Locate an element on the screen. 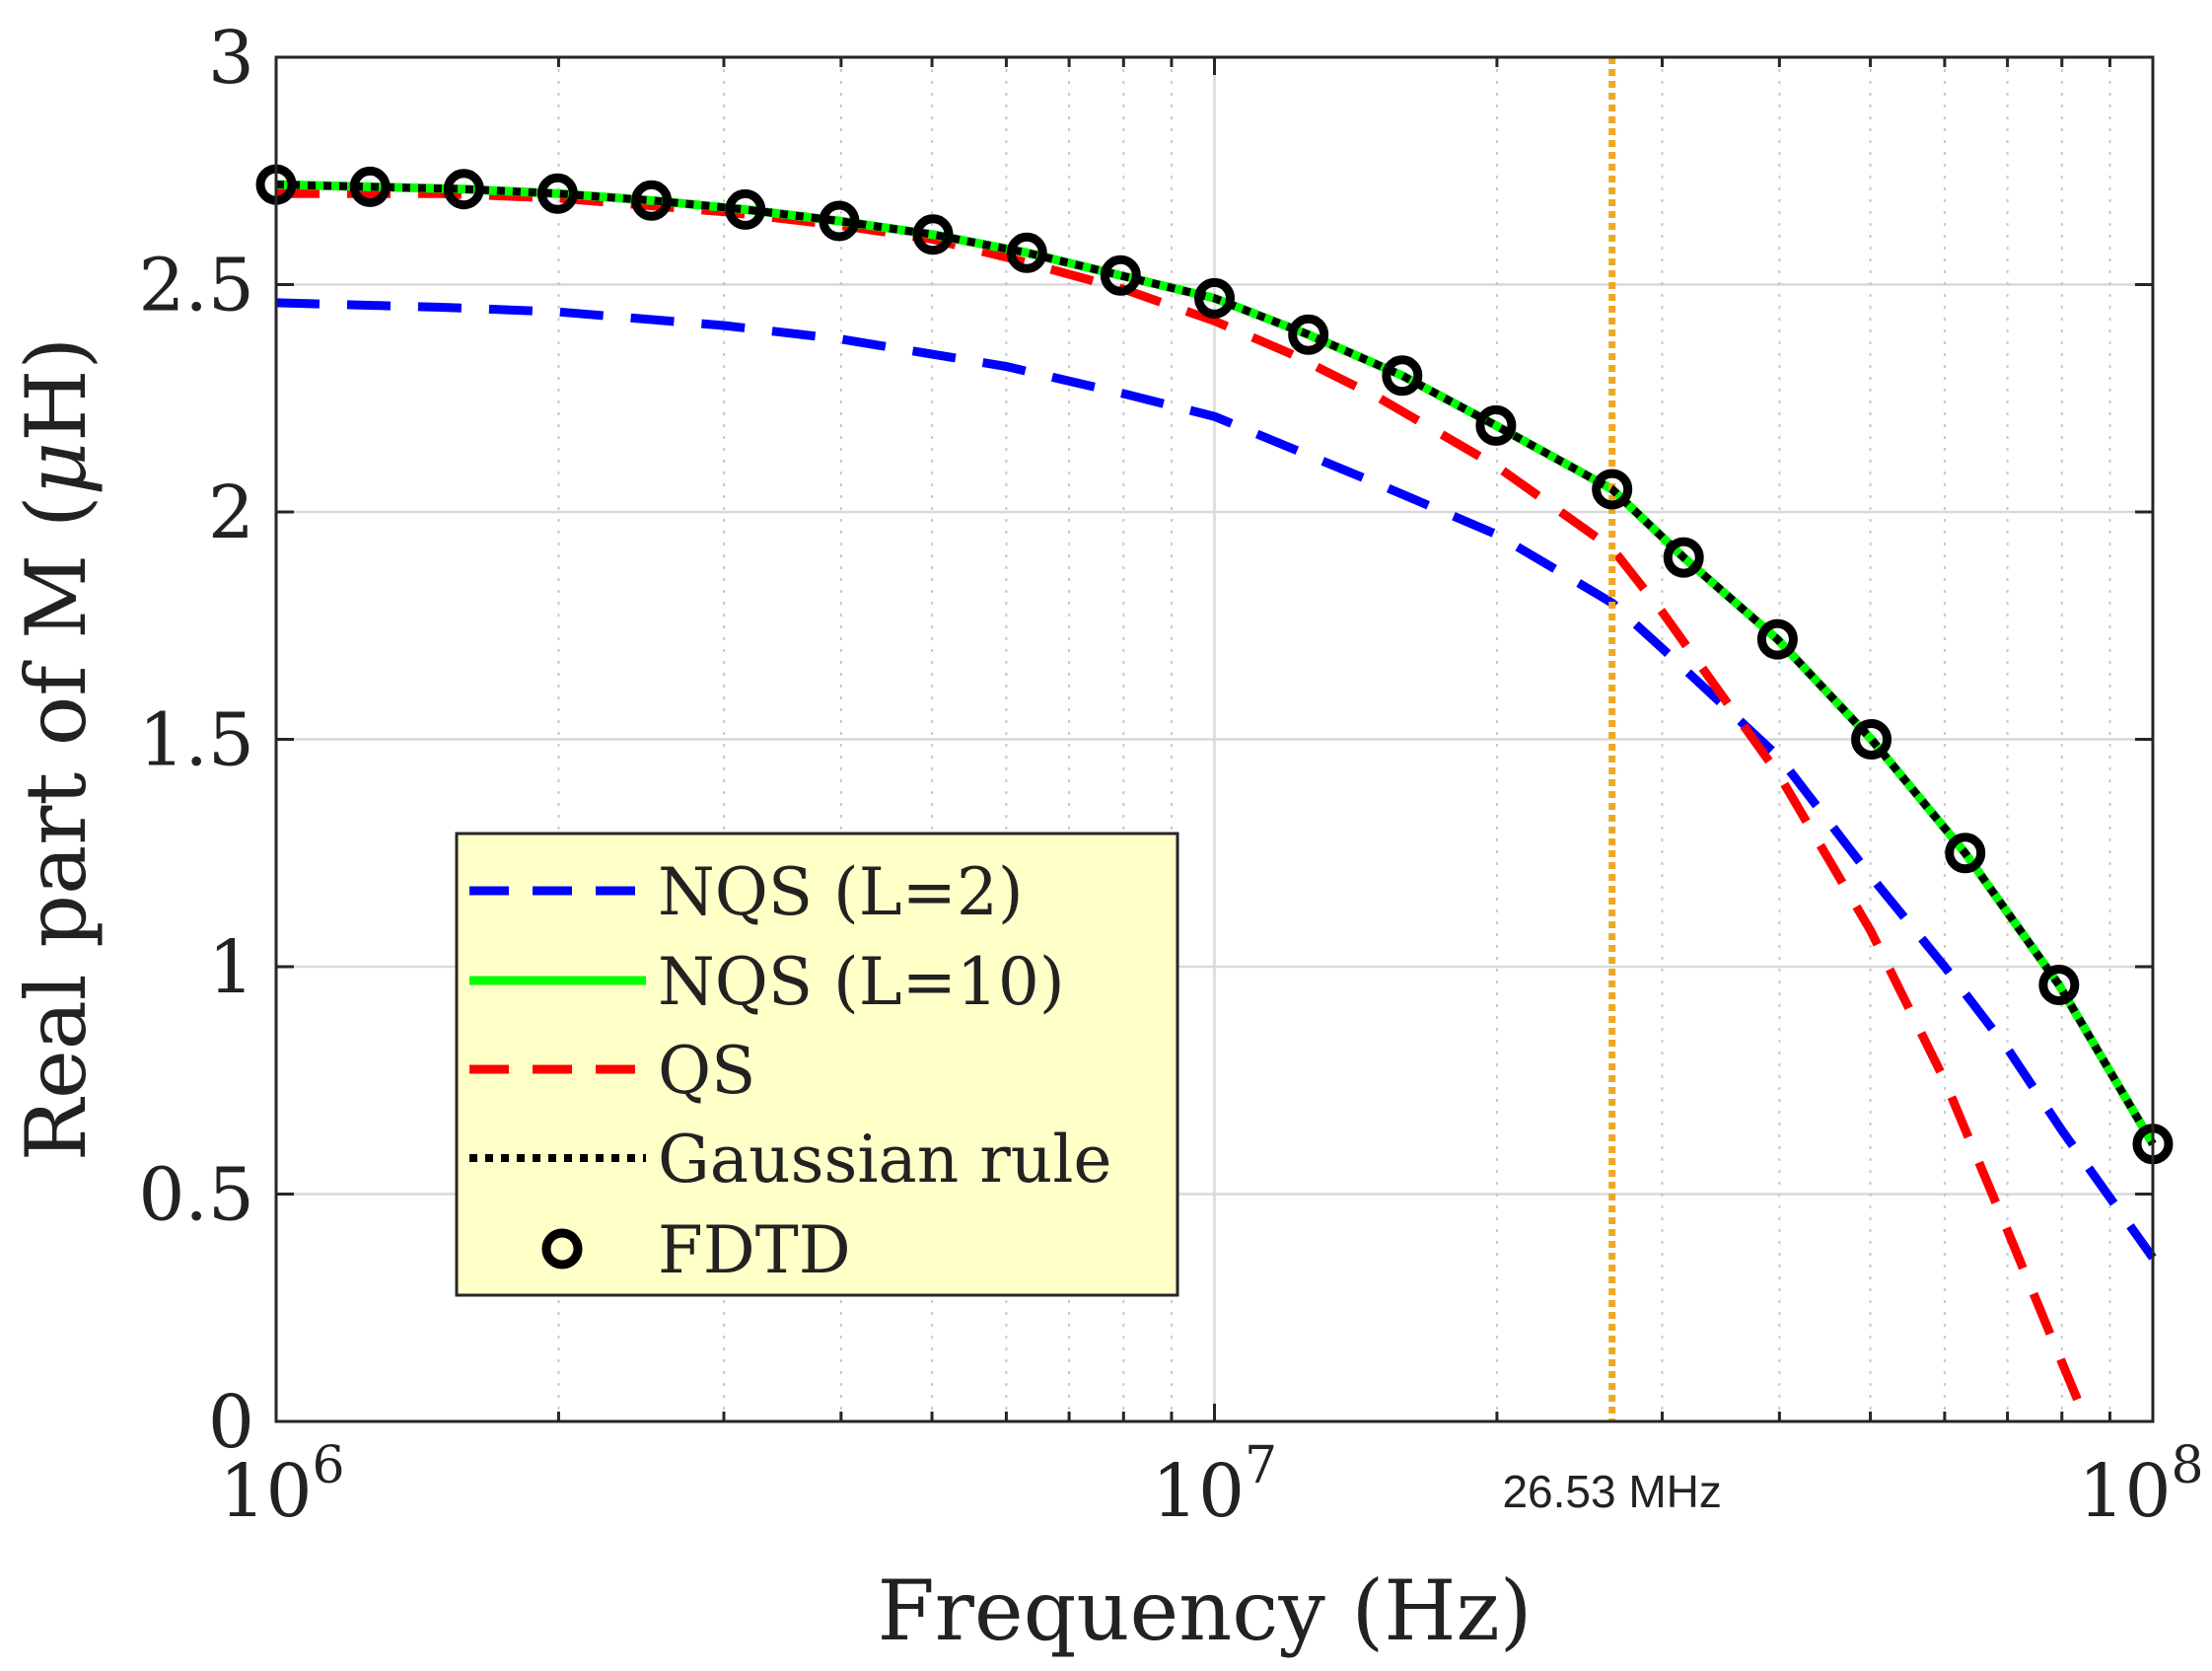 The image size is (2212, 1671). legend-label-gaussian-rule: Gaussian rule is located at coordinates (885, 1160).